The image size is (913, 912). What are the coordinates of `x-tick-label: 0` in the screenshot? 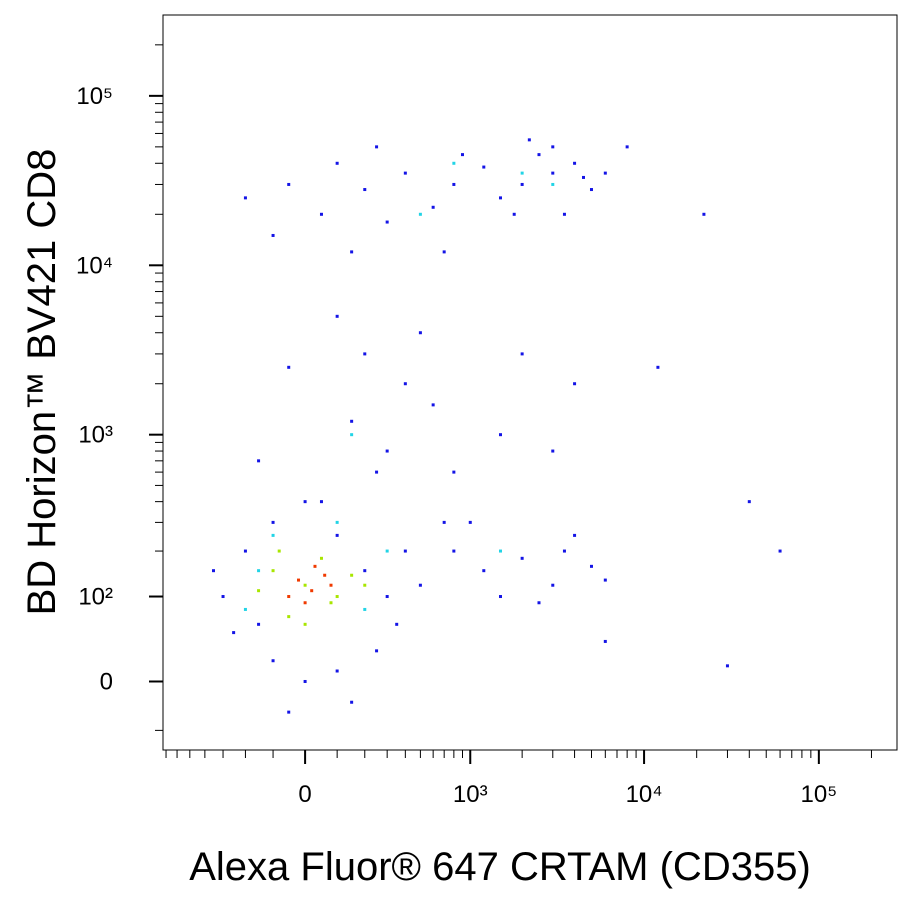 It's located at (304, 794).